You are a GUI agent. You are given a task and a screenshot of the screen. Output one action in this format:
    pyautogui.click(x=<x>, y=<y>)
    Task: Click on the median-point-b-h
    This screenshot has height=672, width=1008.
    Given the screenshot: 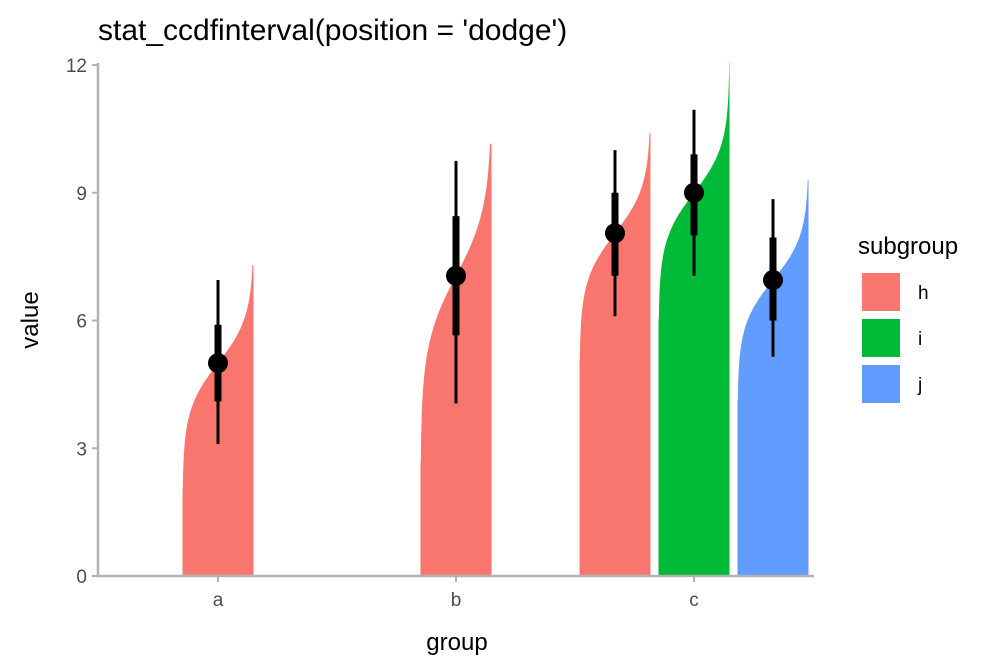 What is the action you would take?
    pyautogui.click(x=456, y=275)
    